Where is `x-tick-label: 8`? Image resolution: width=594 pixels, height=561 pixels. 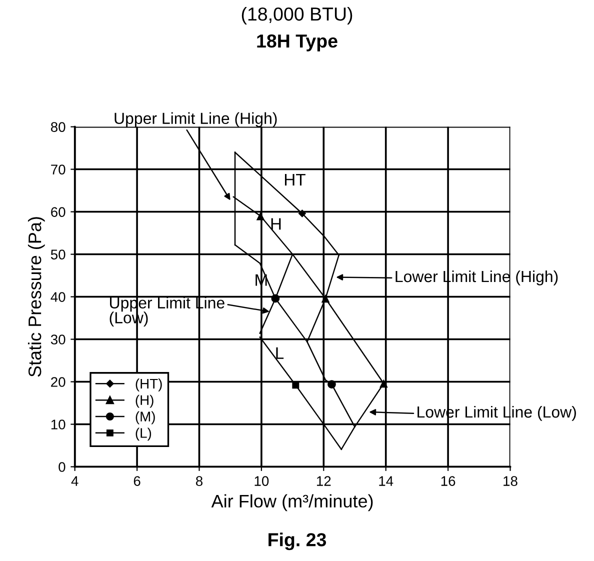 x-tick-label: 8 is located at coordinates (199, 481).